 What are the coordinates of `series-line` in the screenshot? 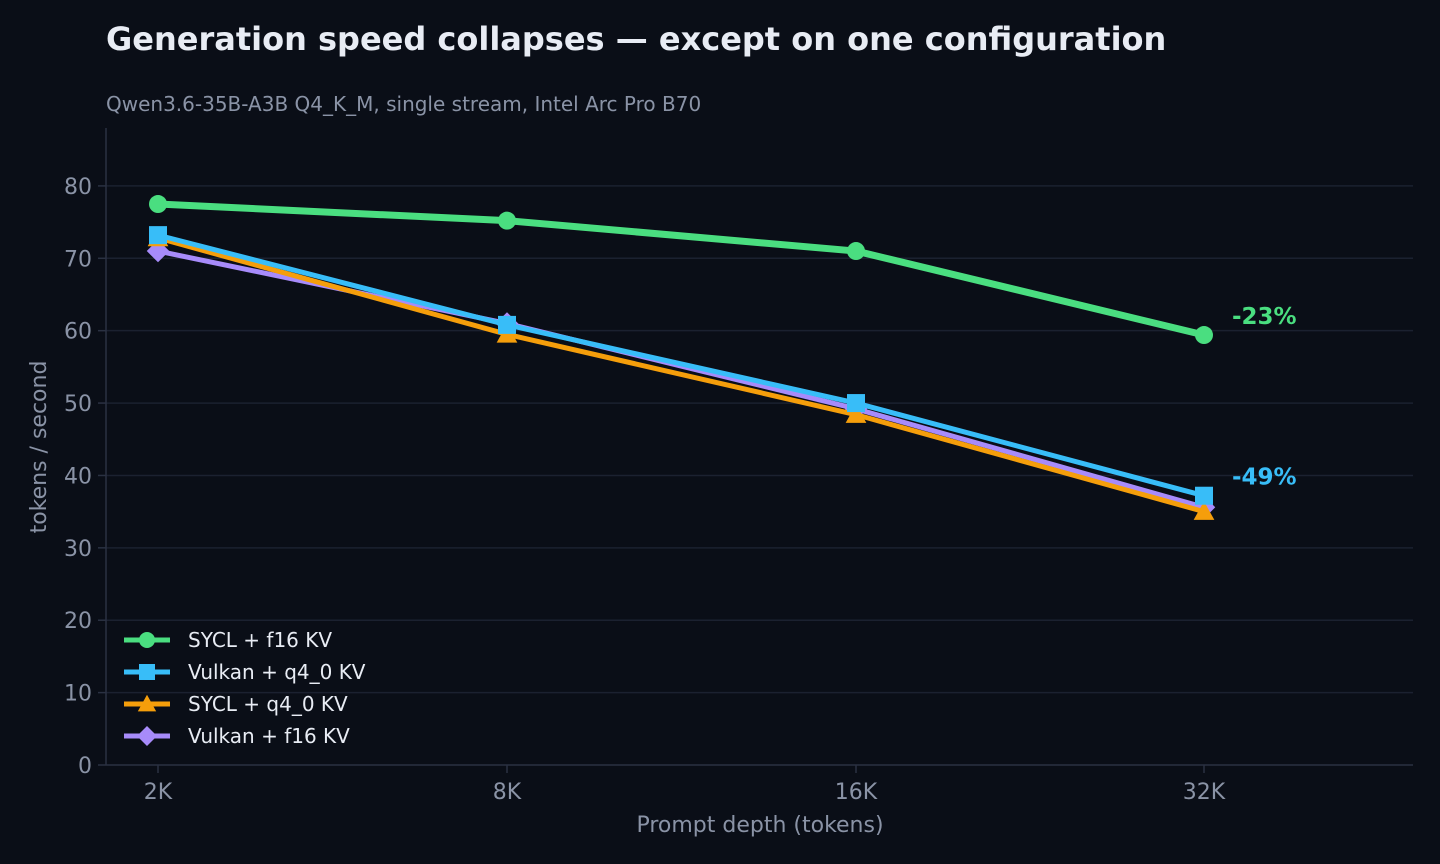 It's located at (681, 269).